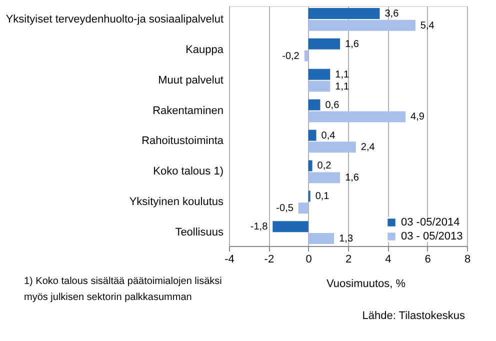  Describe the element at coordinates (427, 26) in the screenshot. I see `data-label: 5,4` at that location.